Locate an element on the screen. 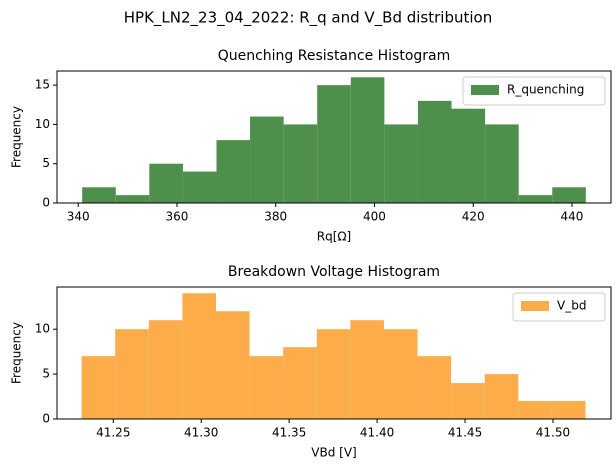  x-axis-label: Rq[Ω] is located at coordinates (334, 237).